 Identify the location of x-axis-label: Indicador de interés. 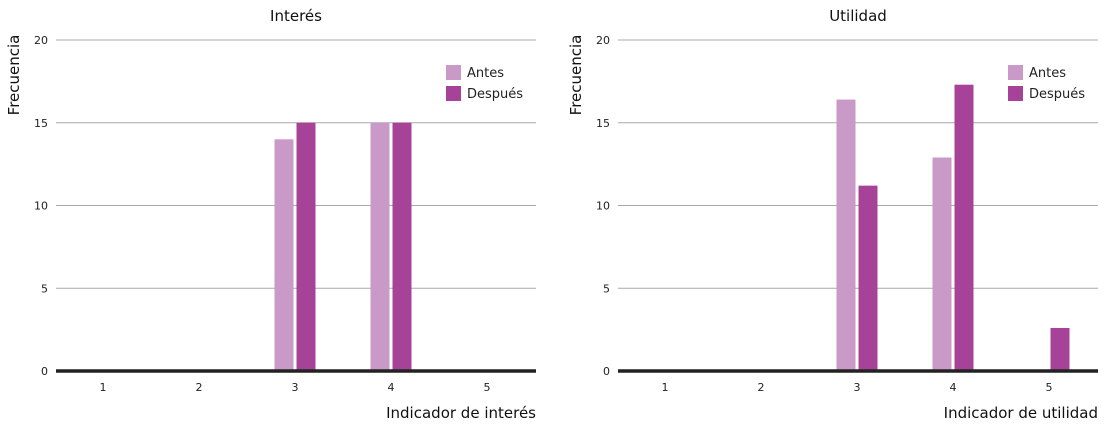
(461, 413).